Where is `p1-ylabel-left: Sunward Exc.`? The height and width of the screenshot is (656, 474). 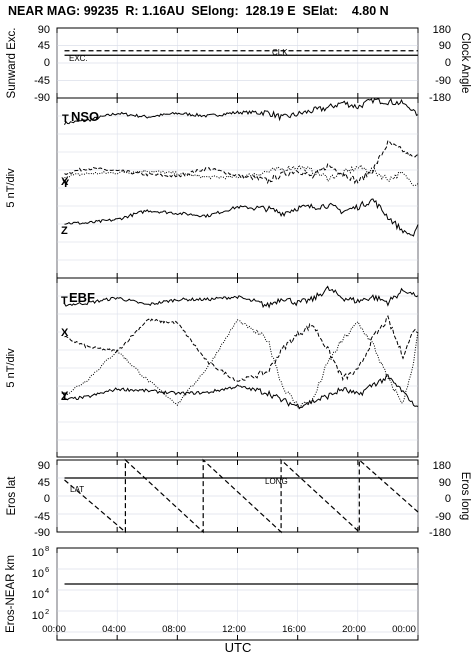 p1-ylabel-left: Sunward Exc. is located at coordinates (12, 63).